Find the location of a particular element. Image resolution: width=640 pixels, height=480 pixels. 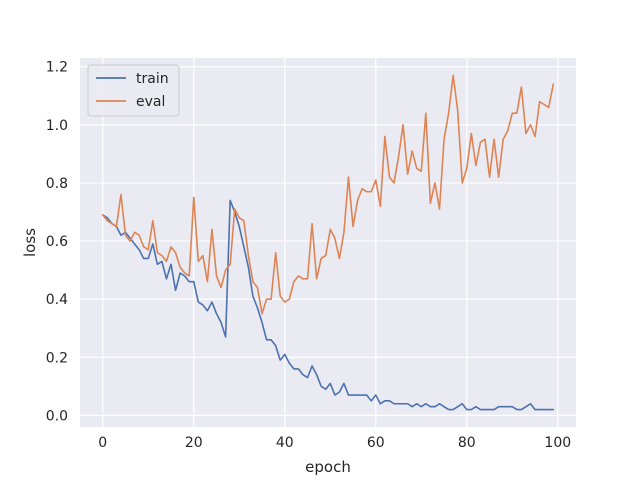

y-tick-label: 0.6 is located at coordinates (57, 242).